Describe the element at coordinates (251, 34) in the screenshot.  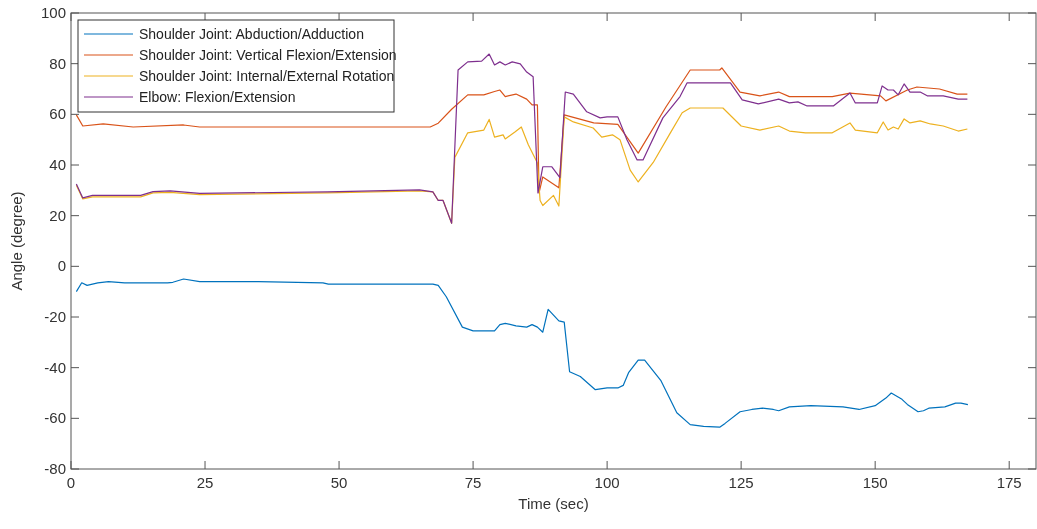
I see `legend-label: Shoulder Joint: Abduction/Adduction` at that location.